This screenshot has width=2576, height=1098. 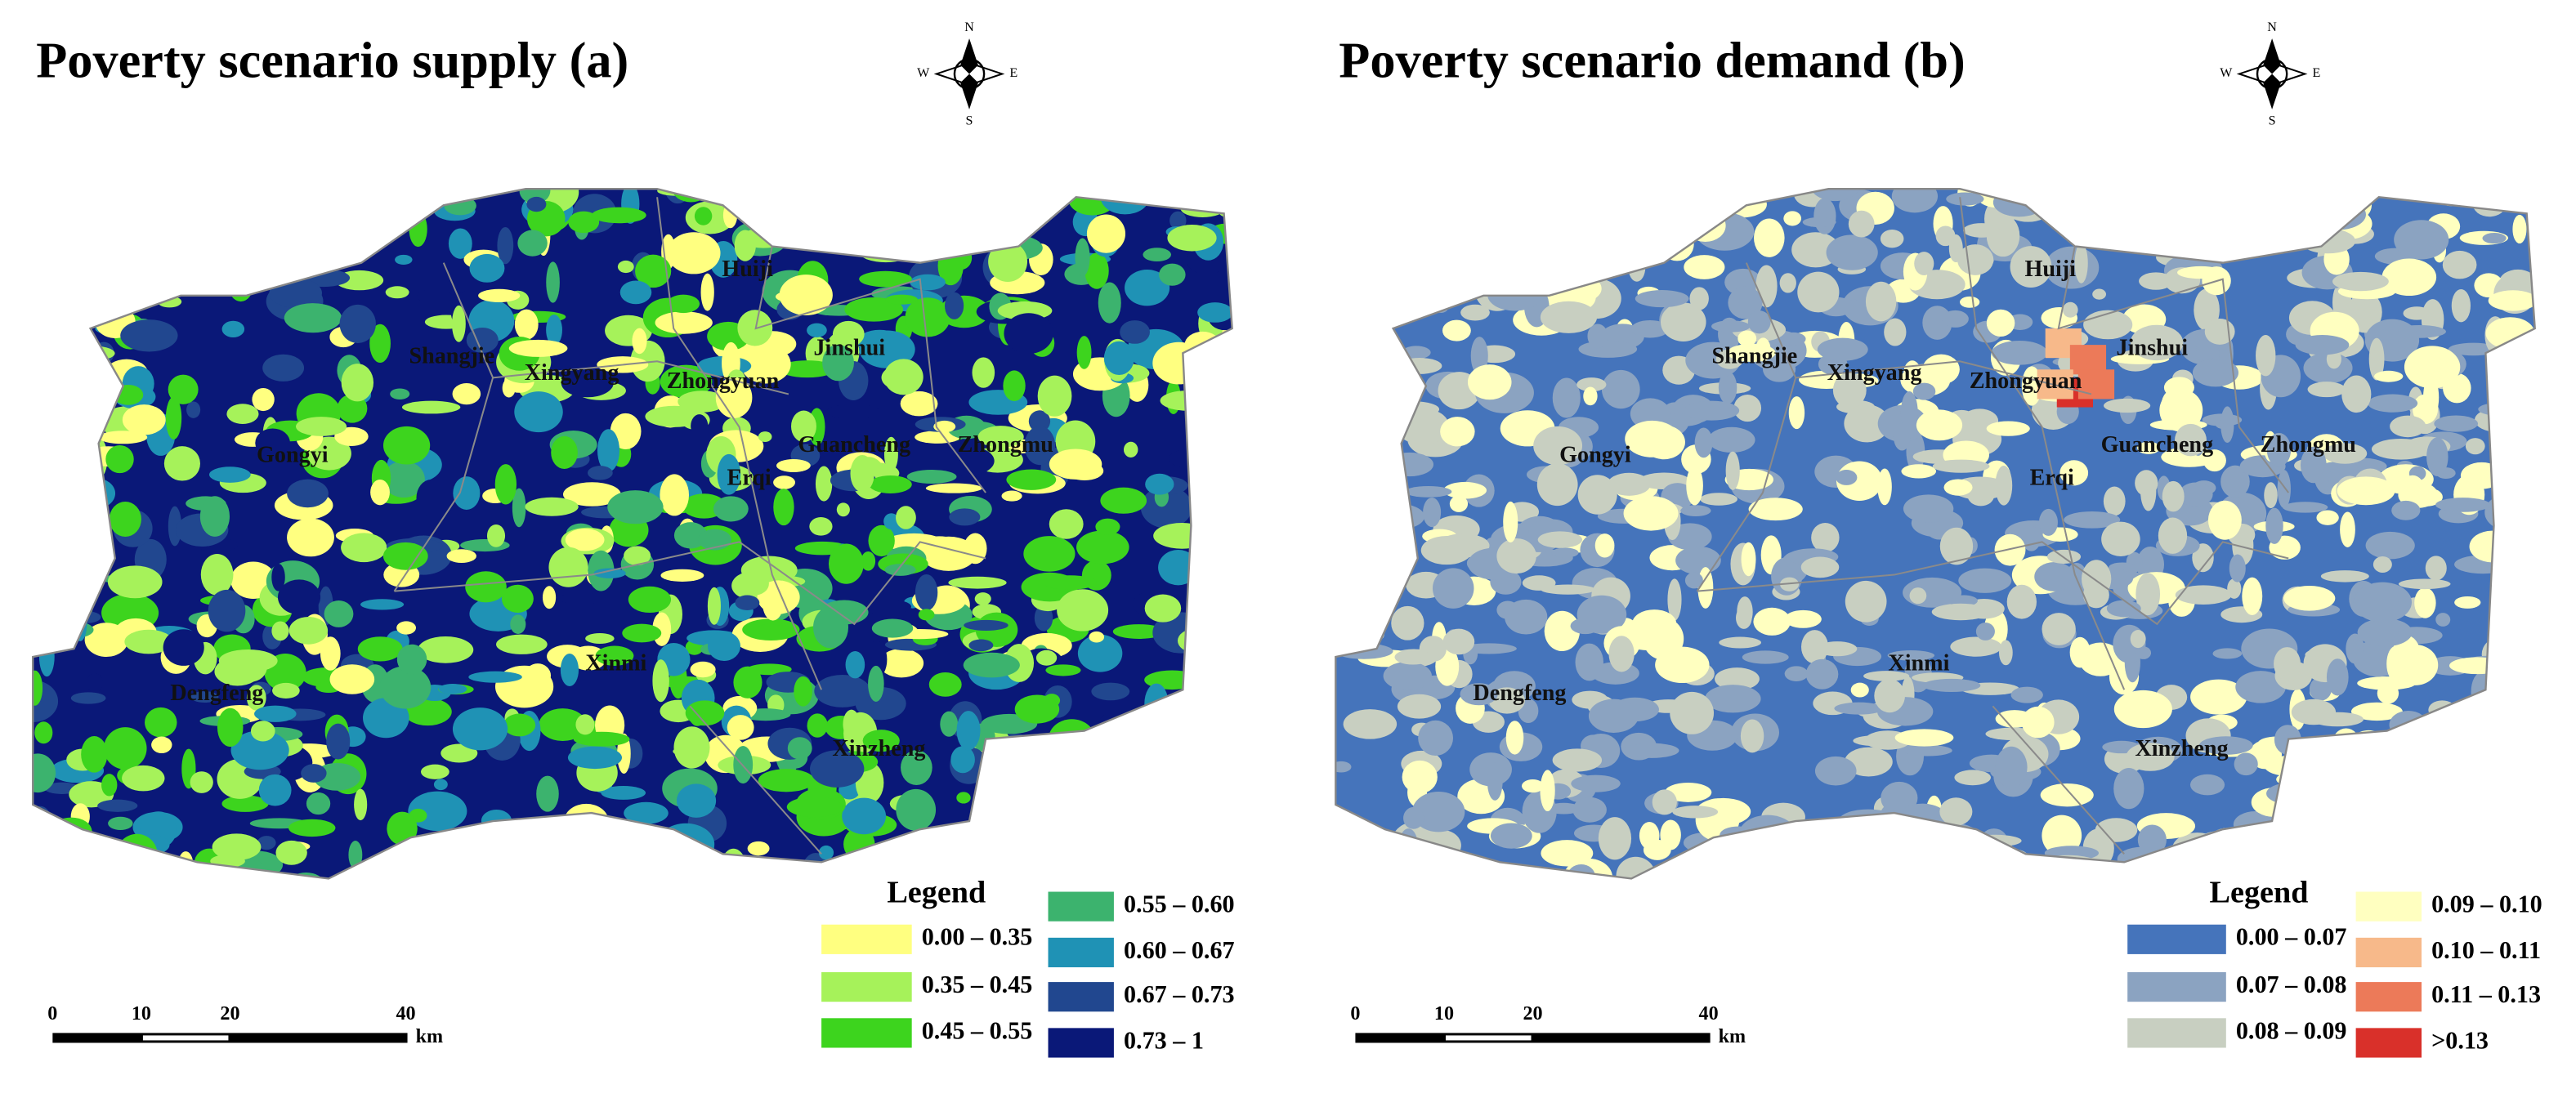 What do you see at coordinates (747, 269) in the screenshot?
I see `district-label: Huiji` at bounding box center [747, 269].